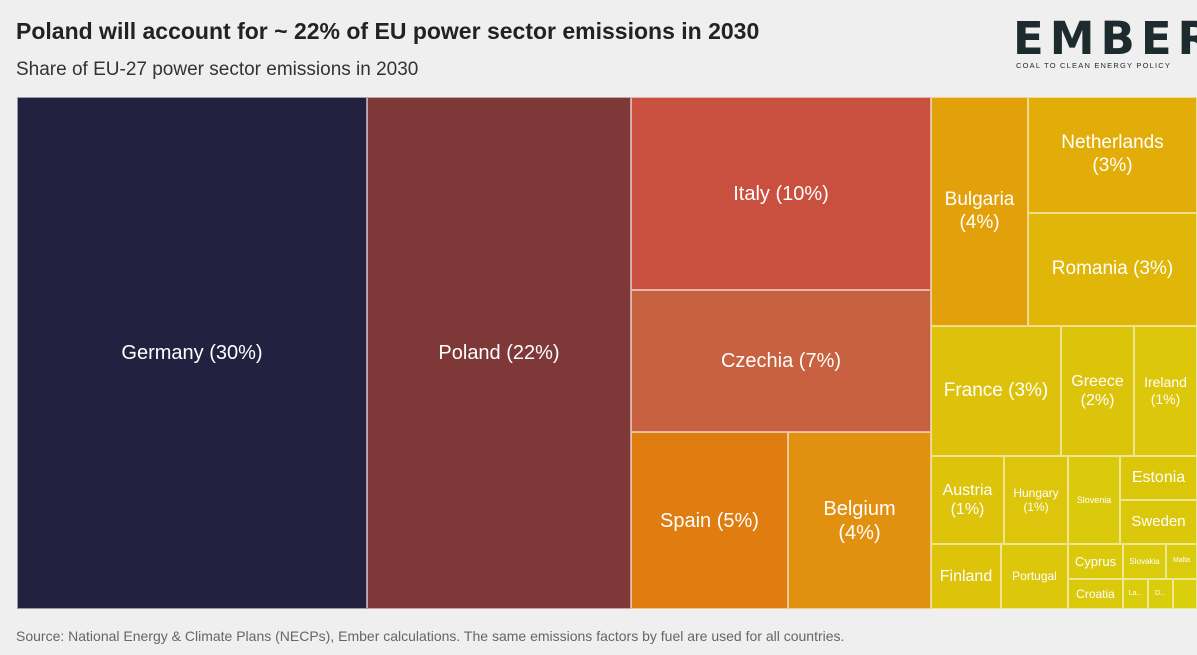 This screenshot has width=1197, height=655. Describe the element at coordinates (1185, 594) in the screenshot. I see `tile-unlabeled` at that location.